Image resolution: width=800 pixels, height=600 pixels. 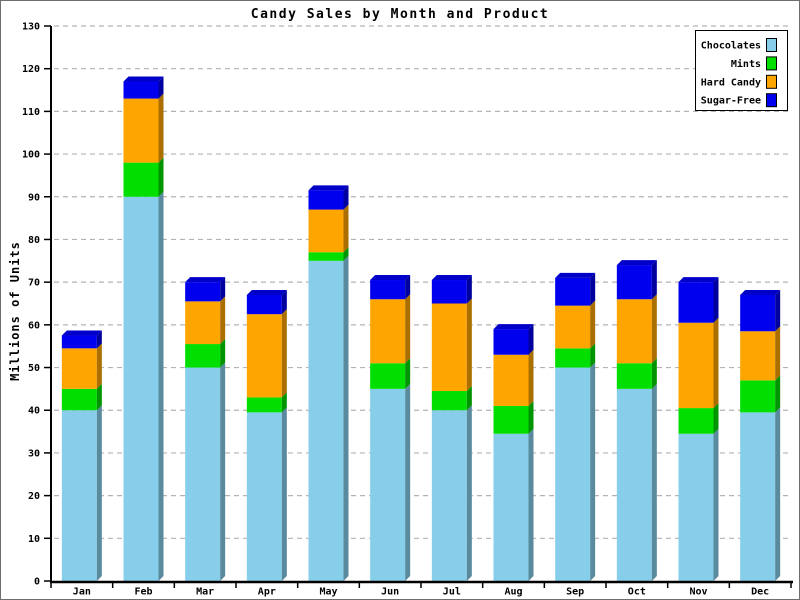 What do you see at coordinates (34, 325) in the screenshot?
I see `y-tick-label-60: 60` at bounding box center [34, 325].